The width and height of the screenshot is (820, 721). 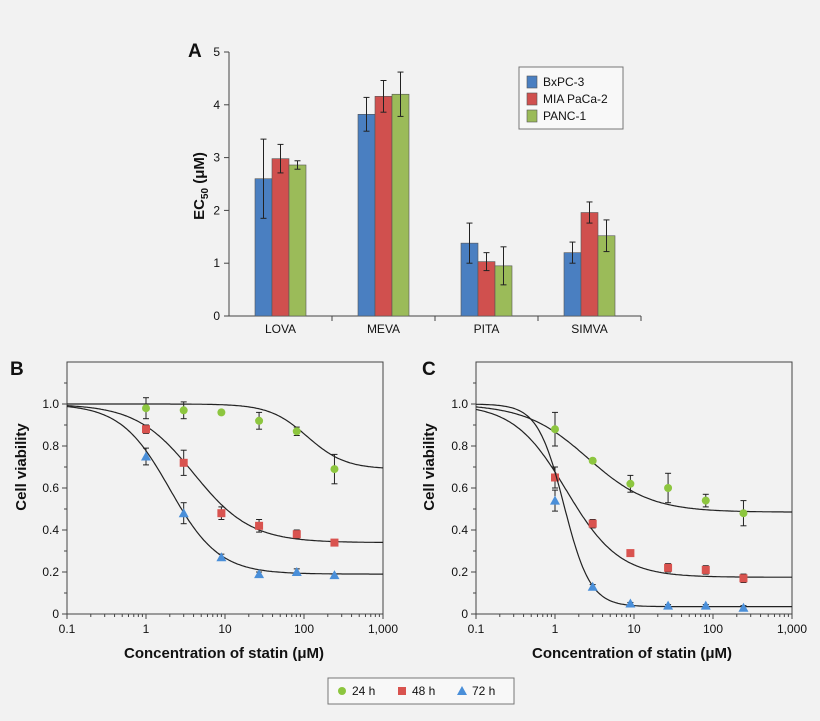 What do you see at coordinates (342, 691) in the screenshot?
I see `legend-marker-circle` at bounding box center [342, 691].